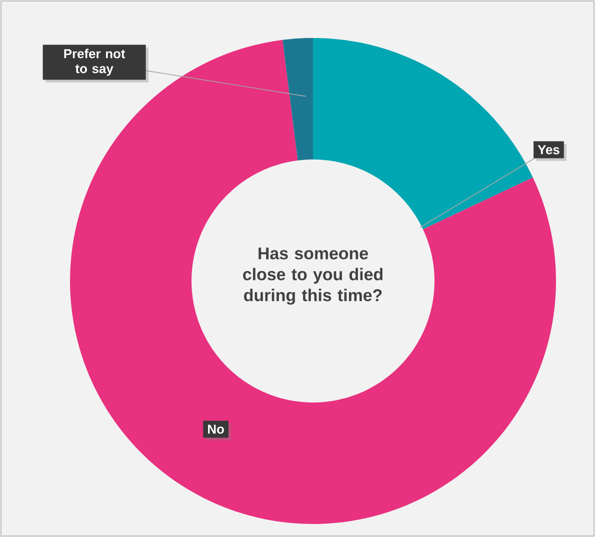  What do you see at coordinates (216, 429) in the screenshot?
I see `slice-label: No` at bounding box center [216, 429].